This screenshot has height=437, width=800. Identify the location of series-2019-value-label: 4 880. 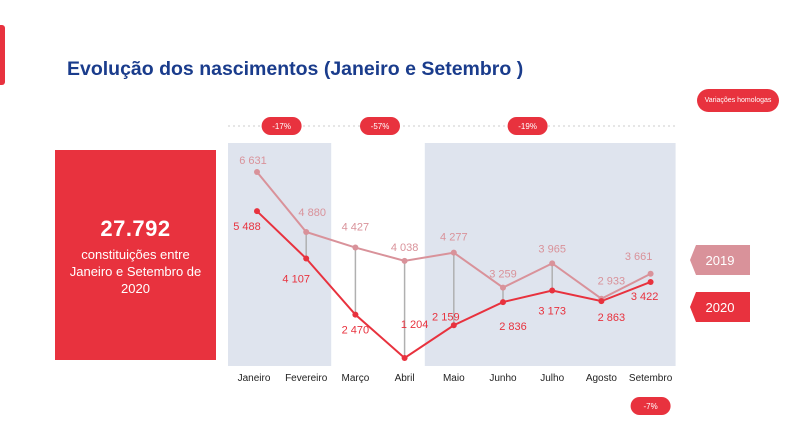
(312, 213).